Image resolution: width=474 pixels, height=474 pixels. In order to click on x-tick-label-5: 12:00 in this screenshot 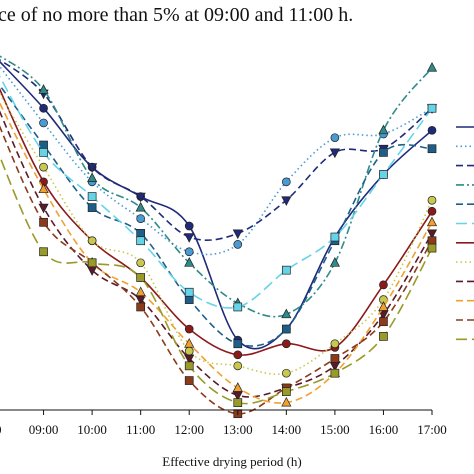, I will do `click(189, 429)`.